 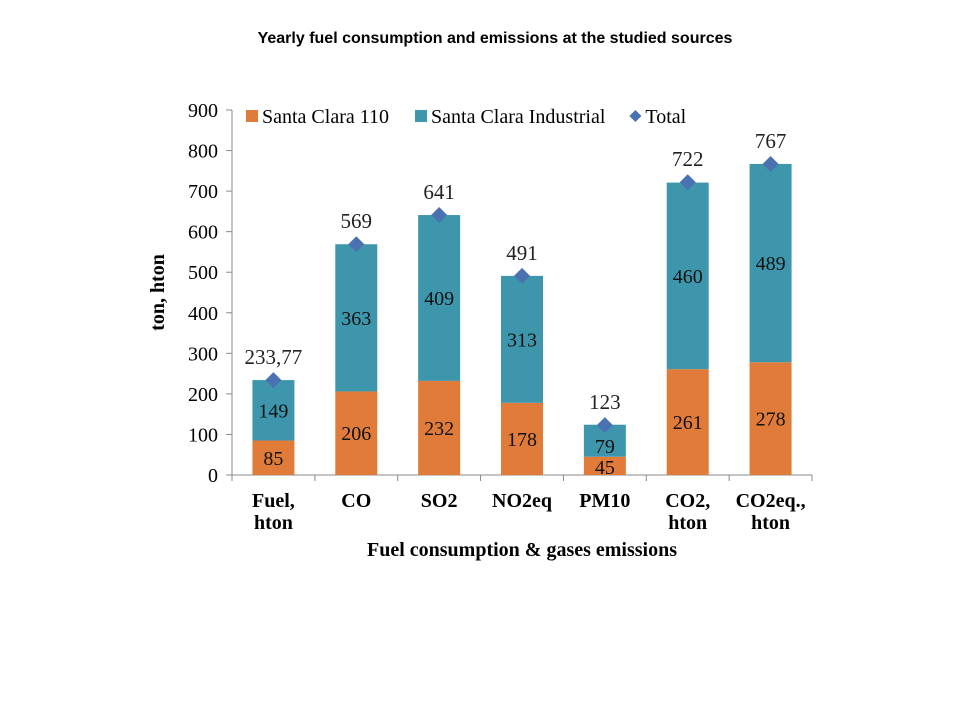 I want to click on x-tick-label: Fuel,, so click(x=273, y=501).